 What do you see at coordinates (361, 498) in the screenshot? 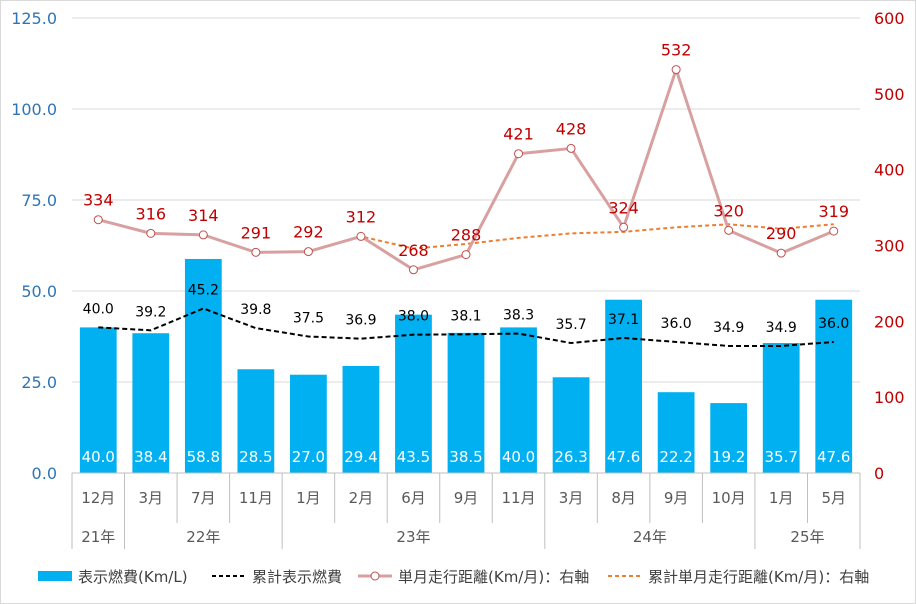
I see `month-tick-label: 2月` at bounding box center [361, 498].